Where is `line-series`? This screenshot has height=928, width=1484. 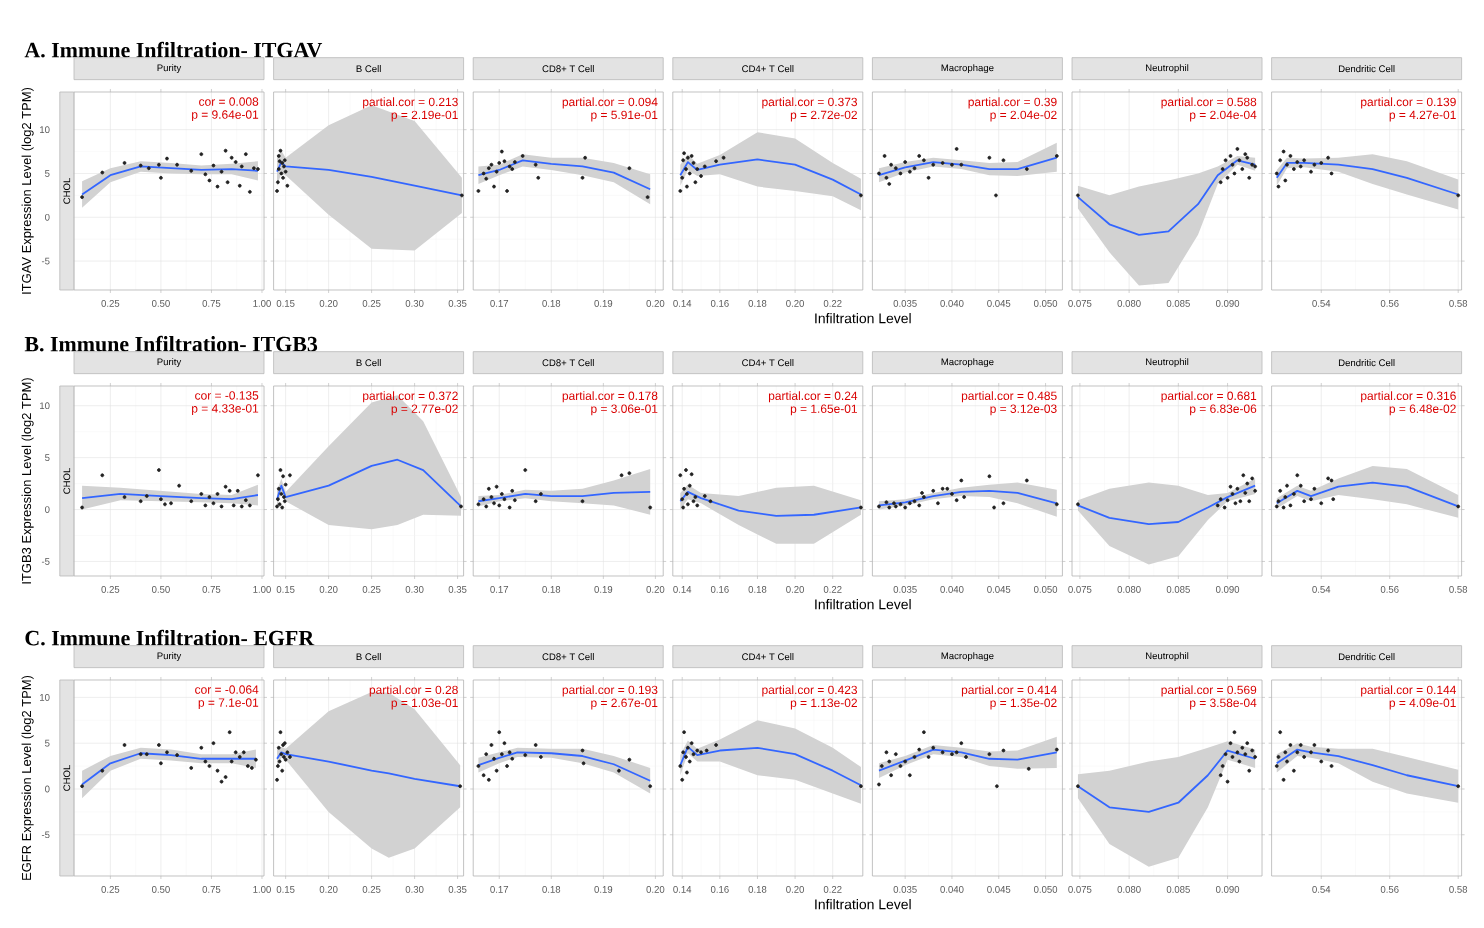
line-series is located at coordinates (170, 180).